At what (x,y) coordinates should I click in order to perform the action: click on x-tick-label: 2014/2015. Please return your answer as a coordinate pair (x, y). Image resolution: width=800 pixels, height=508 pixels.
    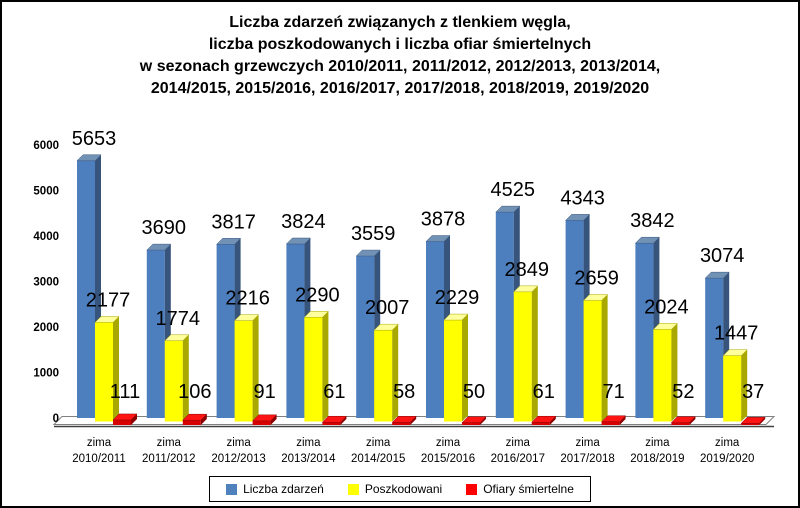
    Looking at the image, I should click on (378, 459).